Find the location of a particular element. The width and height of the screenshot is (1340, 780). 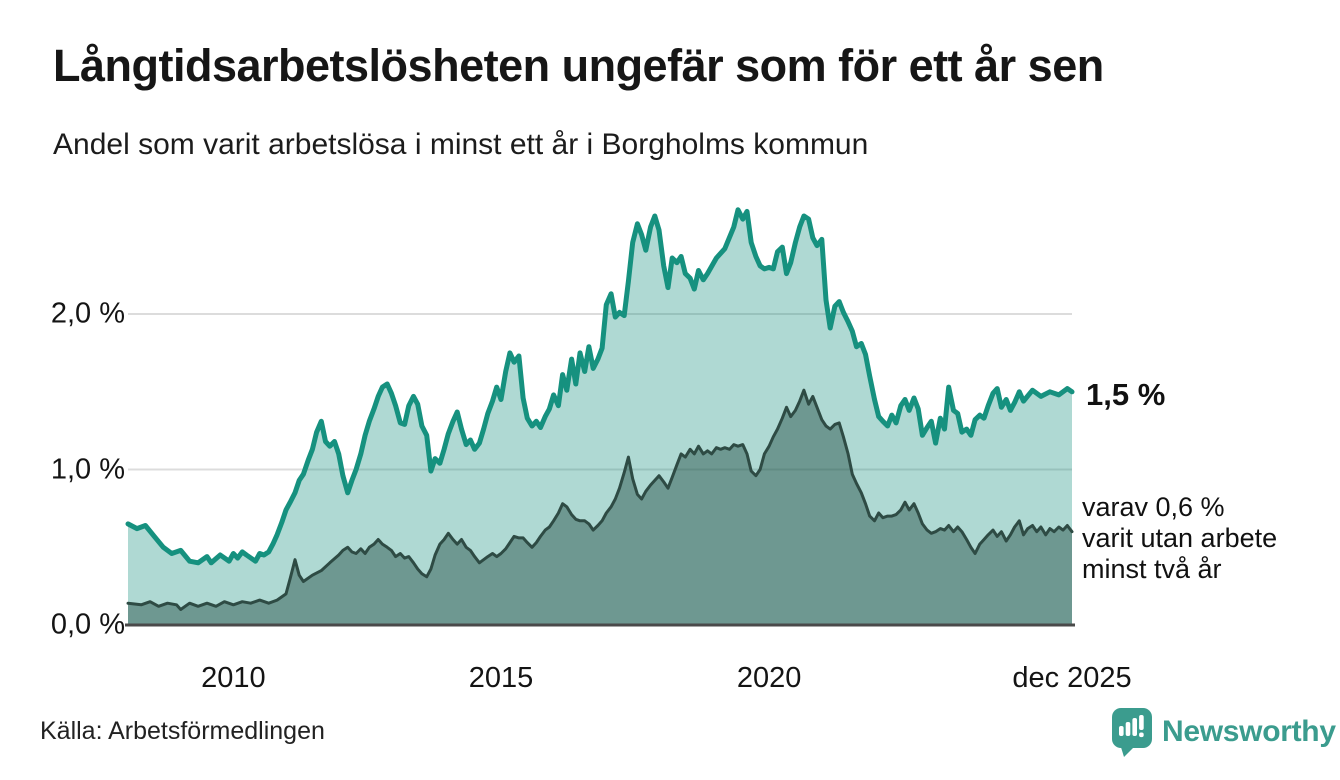

x-axis-tick-dec-2025: dec 2025 is located at coordinates (1072, 678).